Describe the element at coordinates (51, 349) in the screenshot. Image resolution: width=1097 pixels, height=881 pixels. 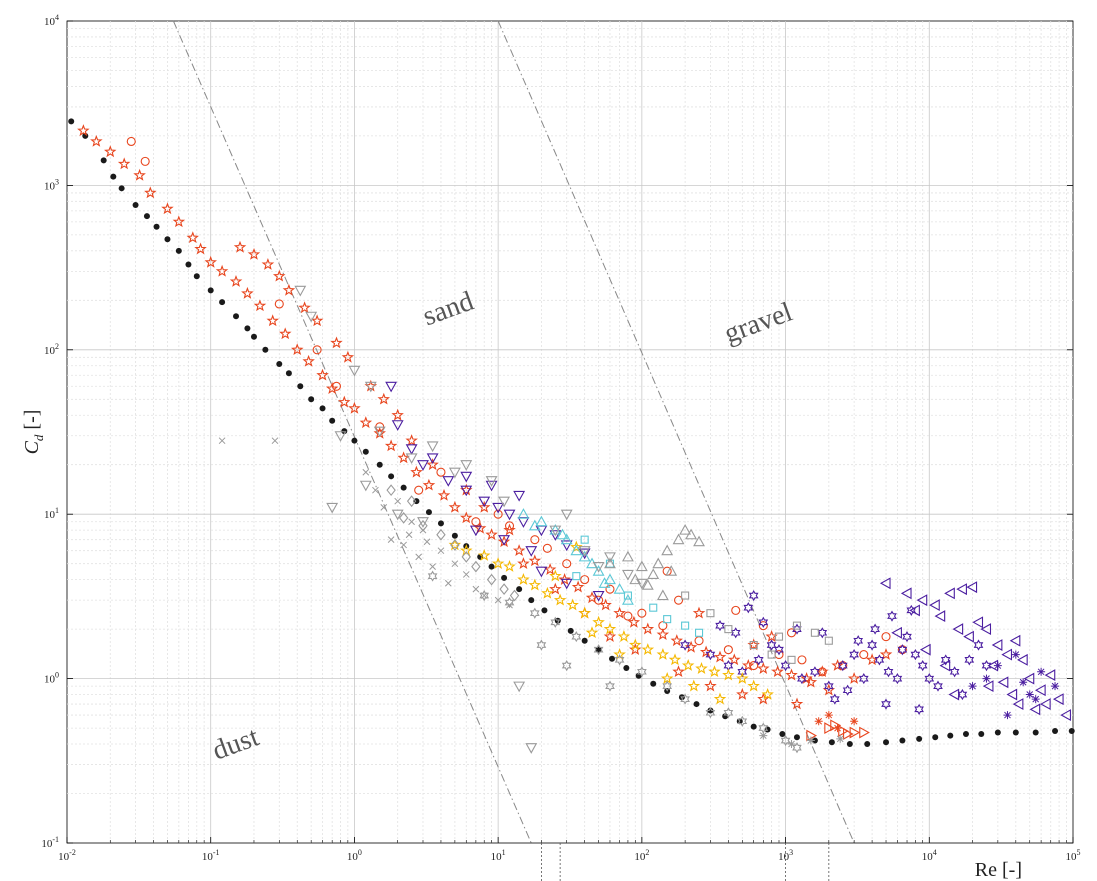
I see `y-tick-label: 102` at that location.